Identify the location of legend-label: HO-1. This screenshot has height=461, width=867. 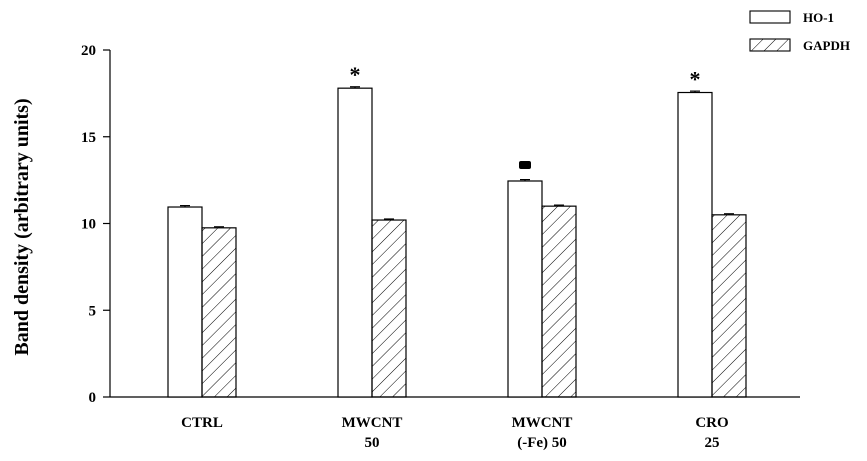
(818, 17).